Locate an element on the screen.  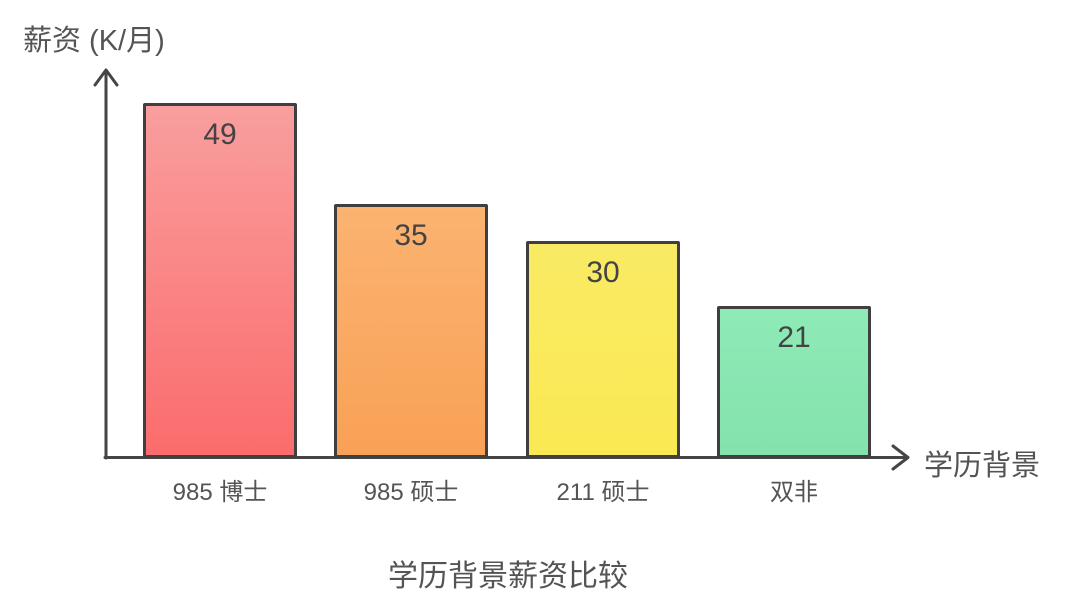
y-axis-arrow-icon is located at coordinates (106, 77).